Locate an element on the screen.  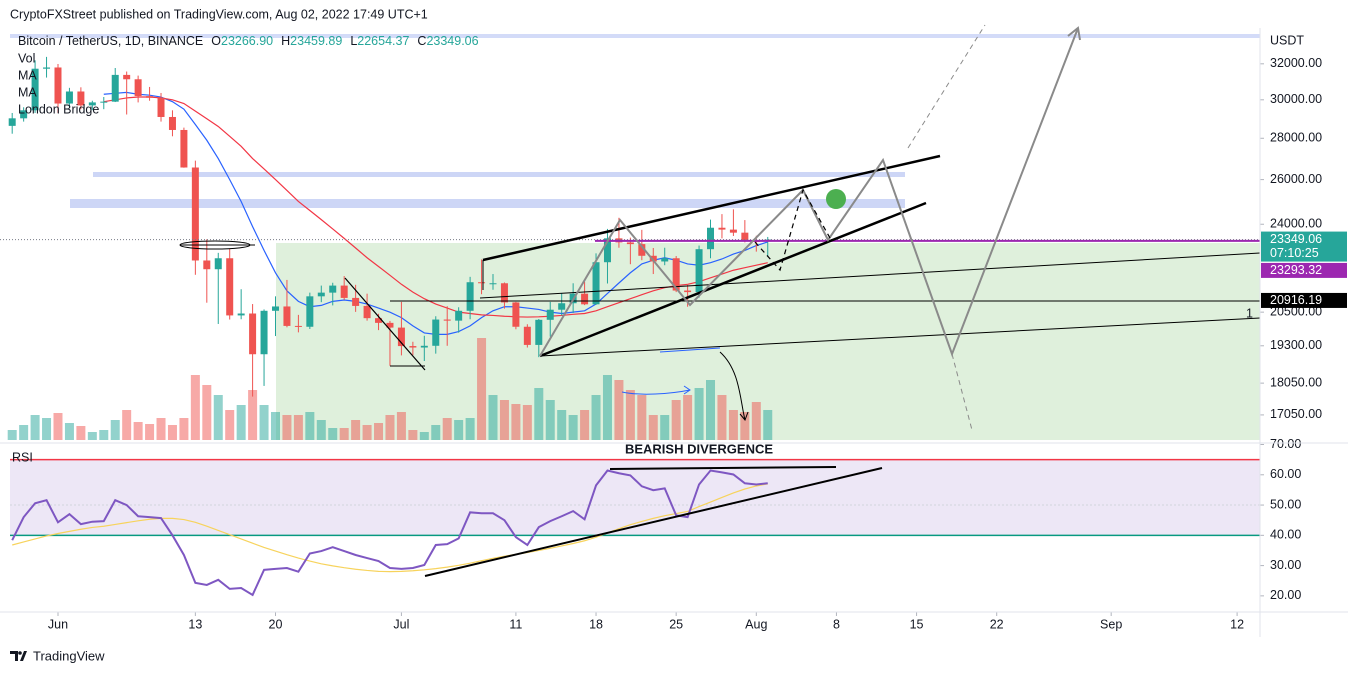
y-tick-label: 17050.00 is located at coordinates (1296, 414).